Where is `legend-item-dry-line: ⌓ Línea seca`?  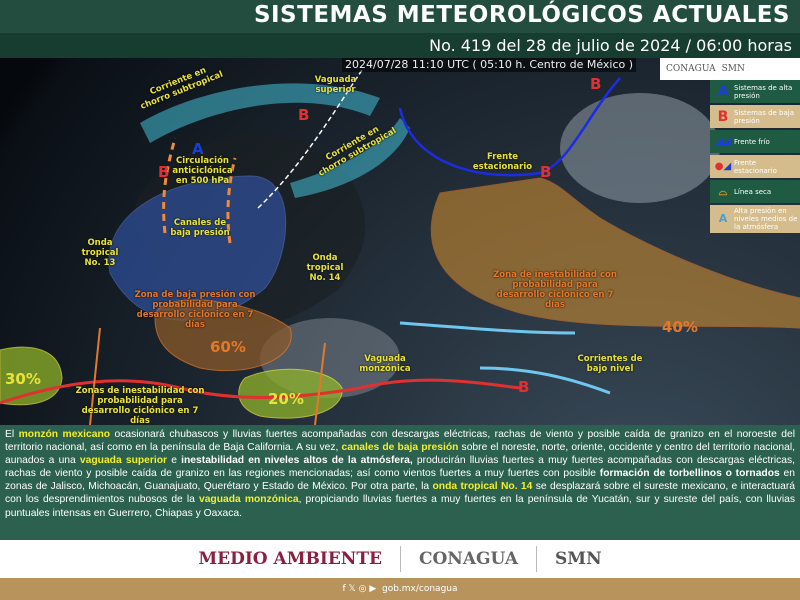 legend-item-dry-line: ⌓ Línea seca is located at coordinates (755, 191).